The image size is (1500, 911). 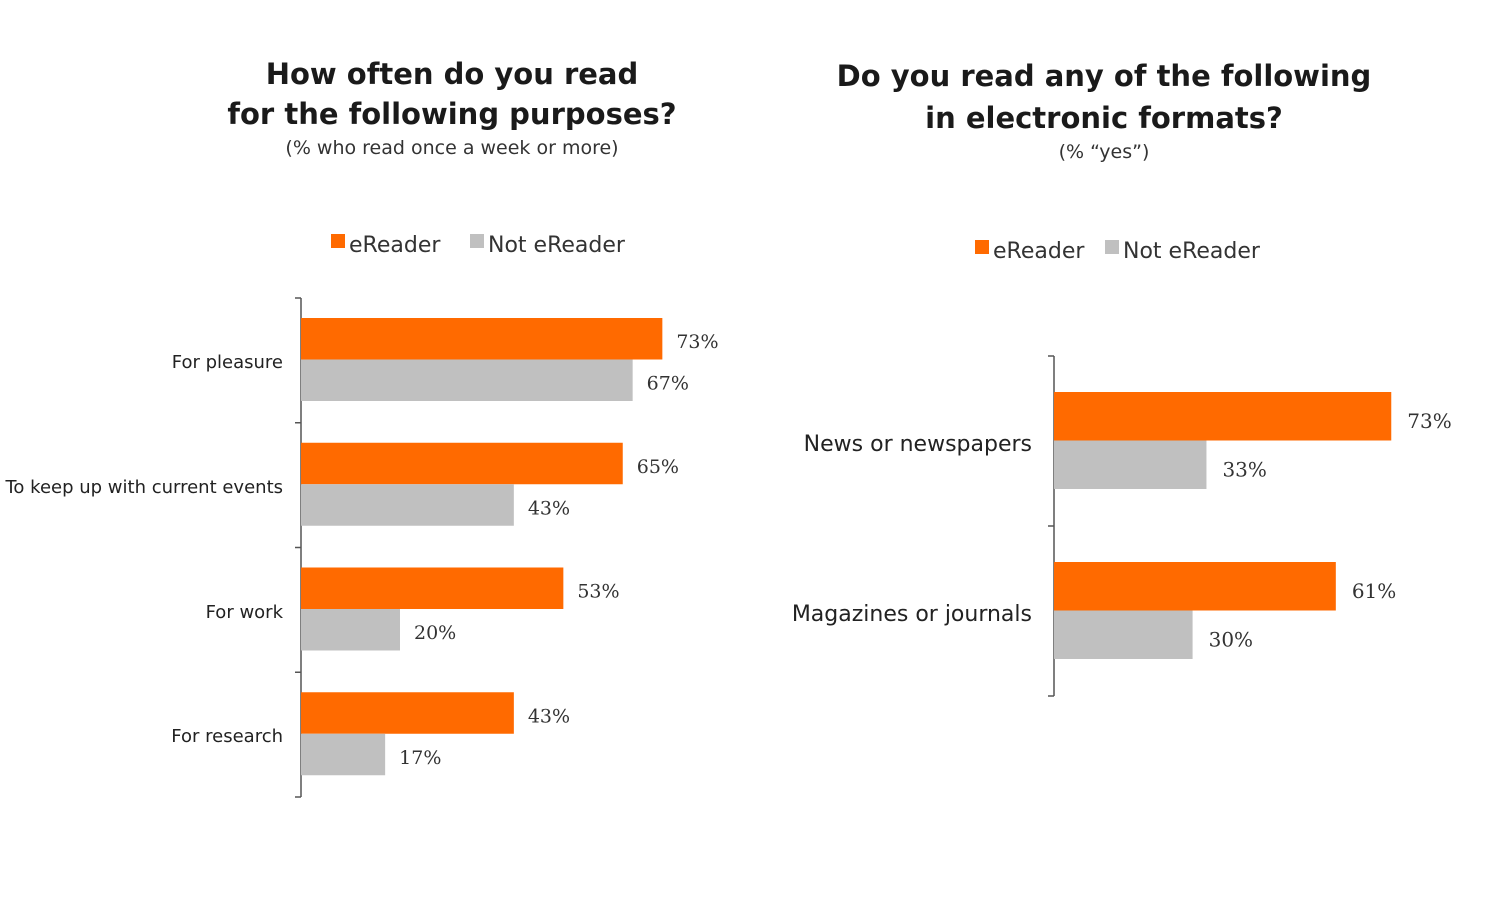 What do you see at coordinates (1104, 152) in the screenshot?
I see `chart2-subtitle: (% “yes”)` at bounding box center [1104, 152].